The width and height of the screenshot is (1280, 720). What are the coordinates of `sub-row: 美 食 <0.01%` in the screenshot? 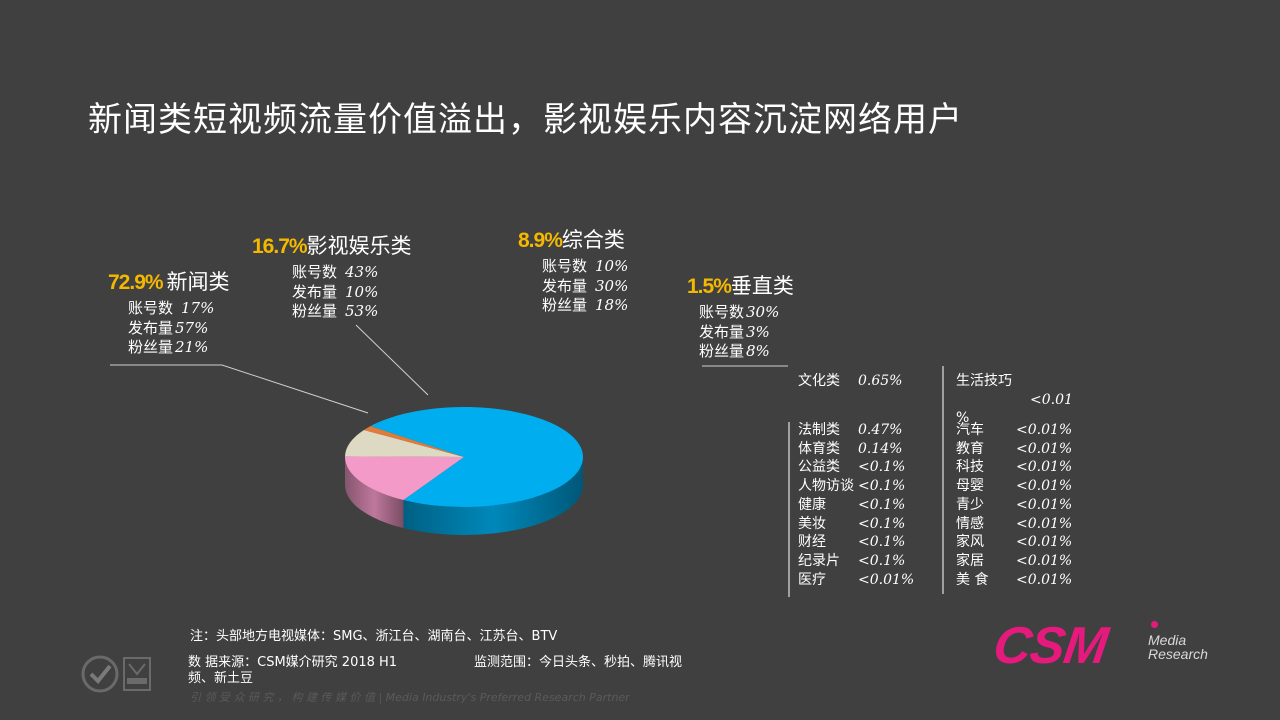 It's located at (1014, 580).